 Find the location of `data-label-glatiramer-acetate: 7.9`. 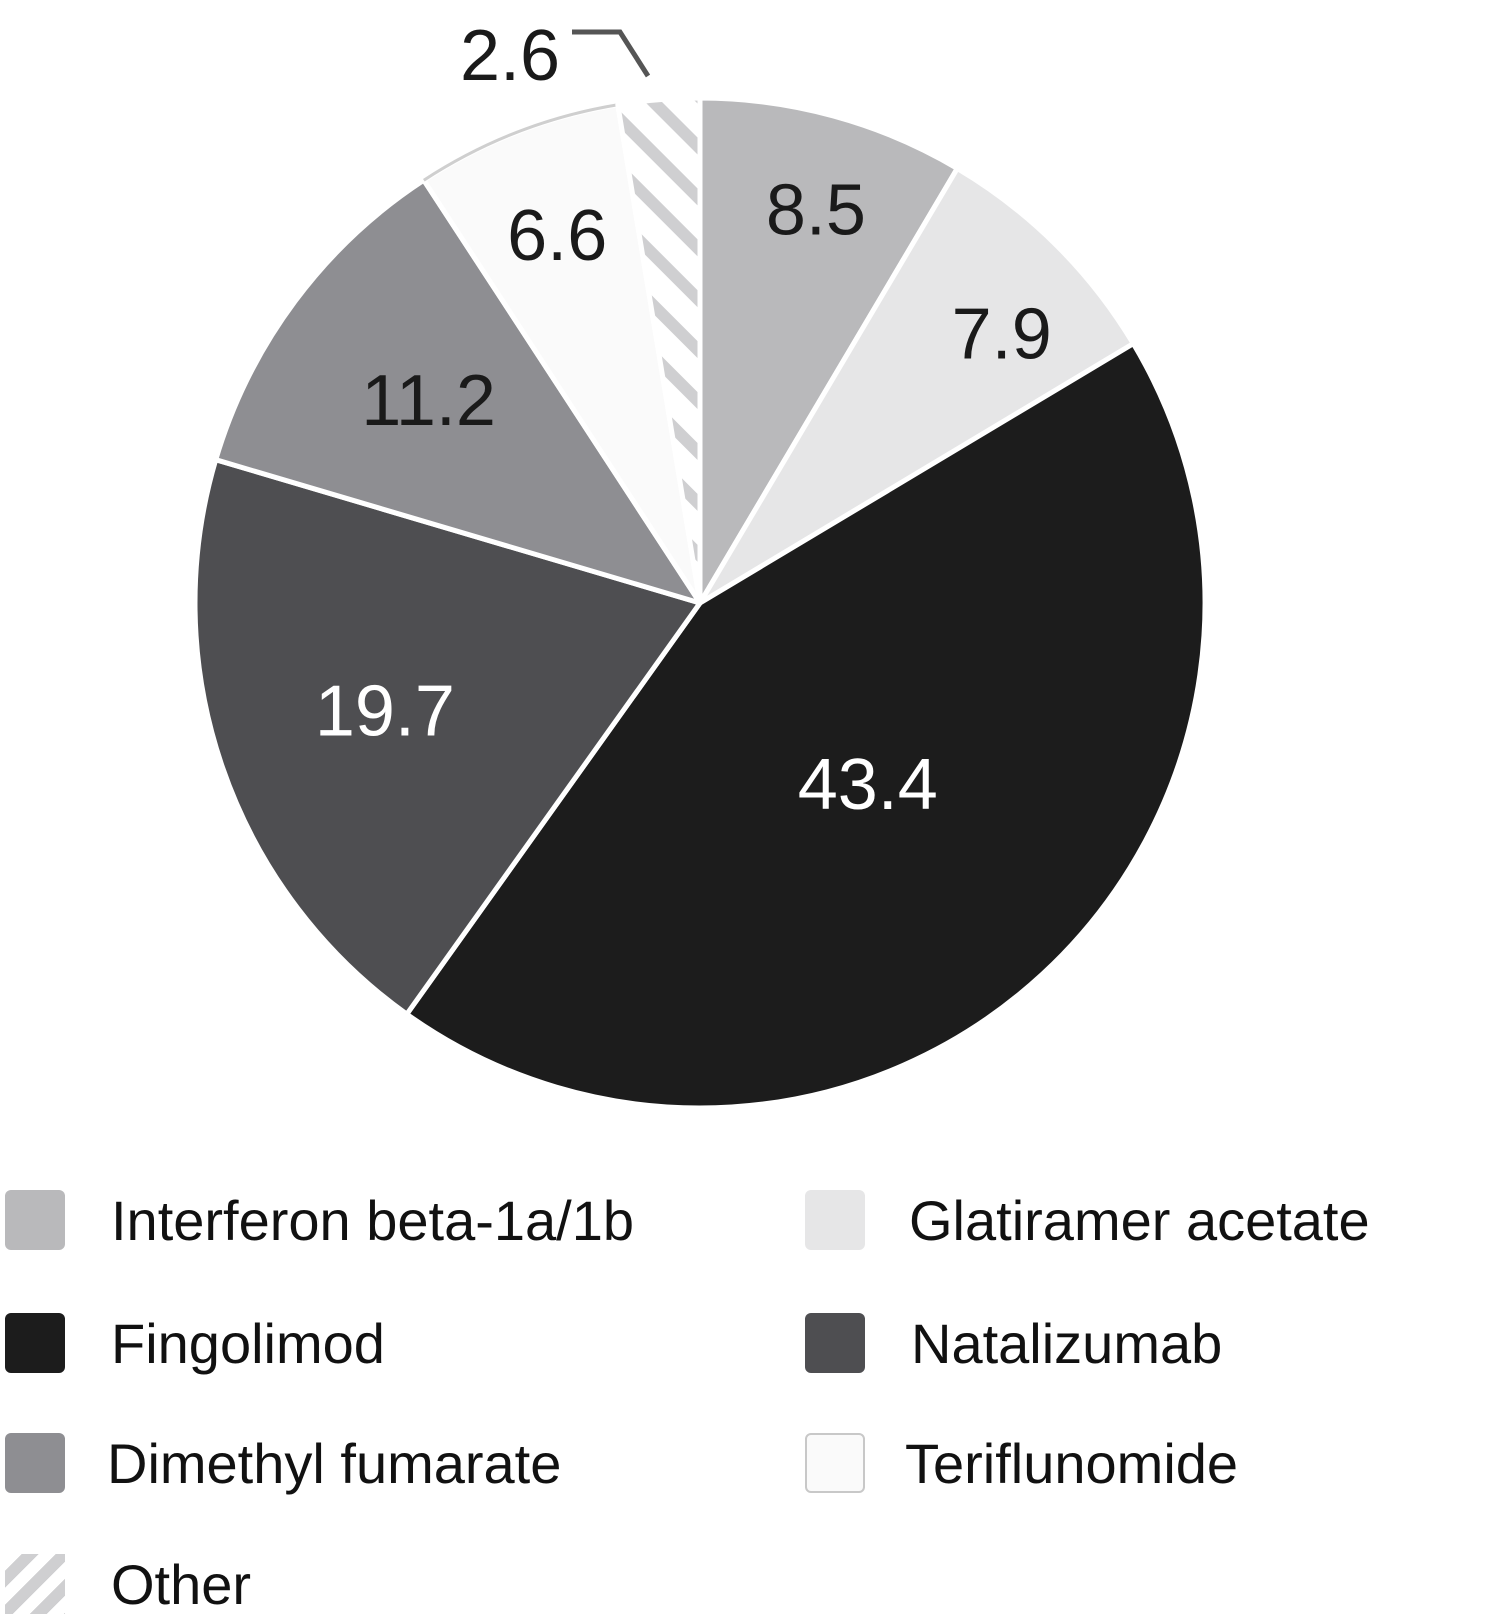

data-label-glatiramer-acetate: 7.9 is located at coordinates (1002, 334).